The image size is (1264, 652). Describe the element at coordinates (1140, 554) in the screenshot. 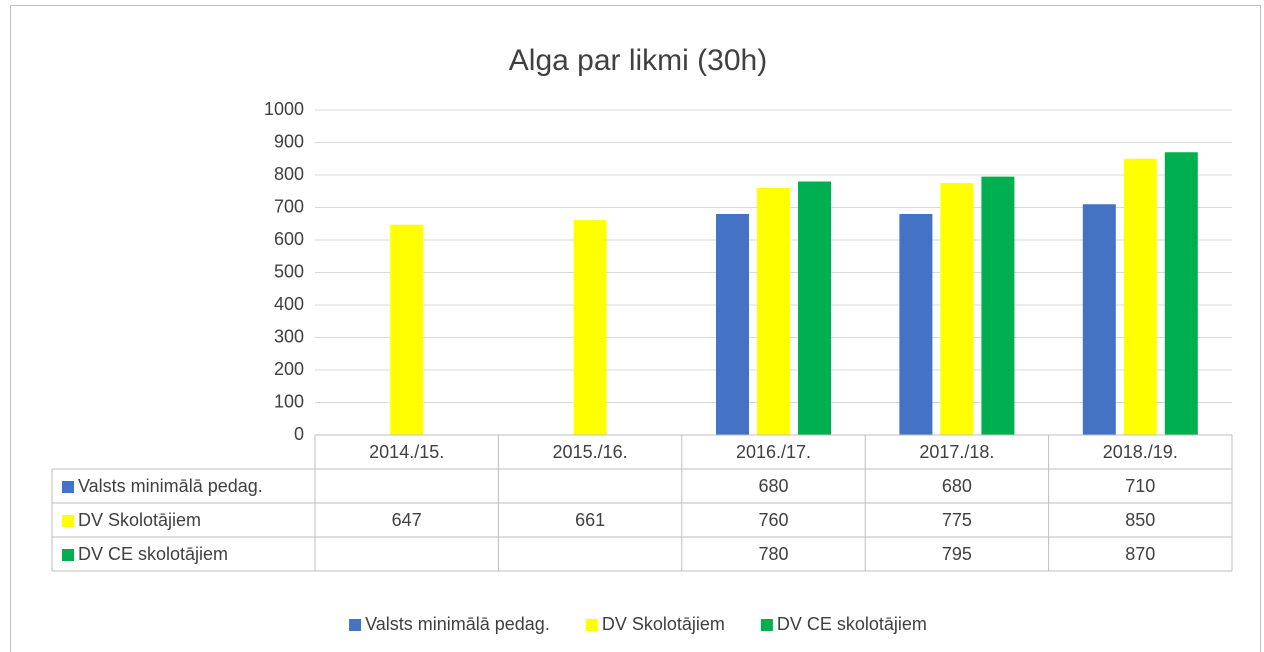

I see `table-cell: 870` at that location.